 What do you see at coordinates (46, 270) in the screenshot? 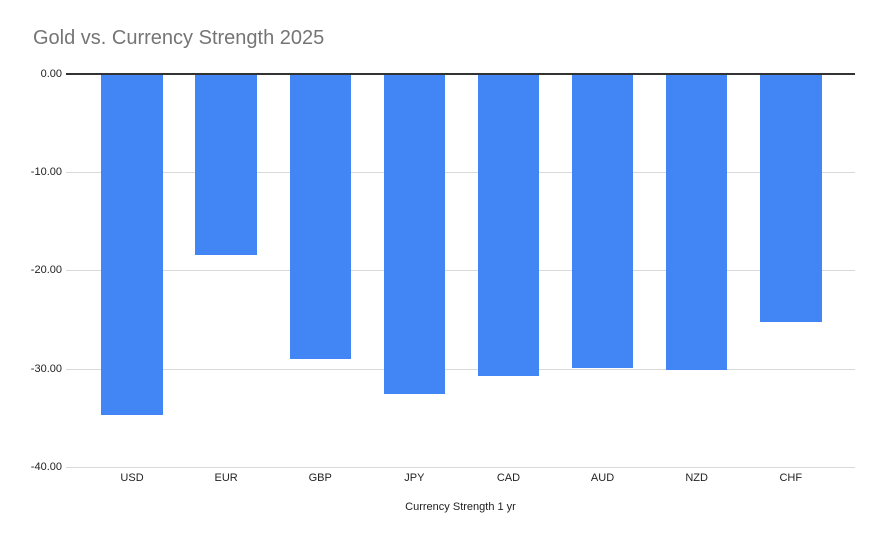
I see `y-tick-label: -20.00` at bounding box center [46, 270].